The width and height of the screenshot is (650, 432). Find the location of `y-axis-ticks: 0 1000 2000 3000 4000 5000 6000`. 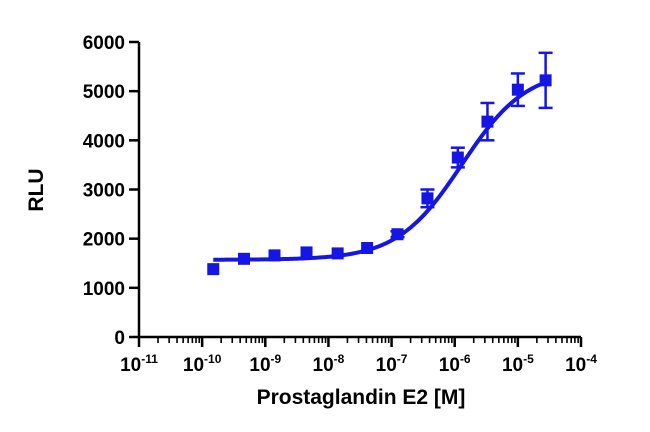

y-axis-ticks: 0 1000 2000 3000 4000 5000 6000 is located at coordinates (111, 191).